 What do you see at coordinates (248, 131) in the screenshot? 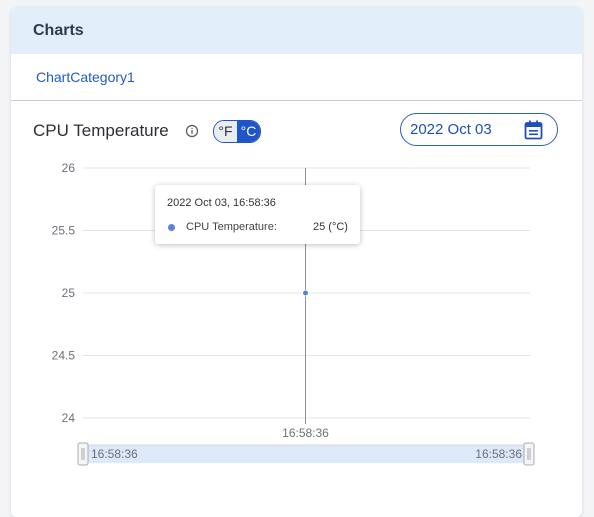
I see `unit-celsius-option: °C` at bounding box center [248, 131].